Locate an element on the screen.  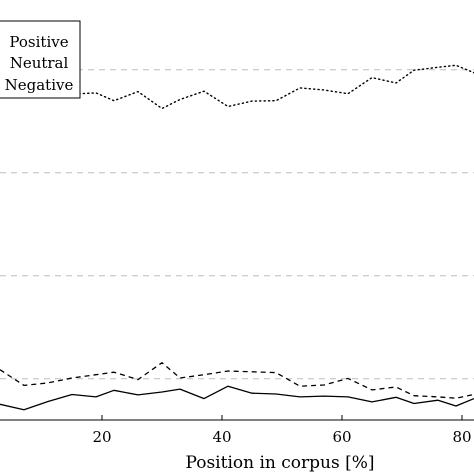
x-axis-label: Position in corpus [%] is located at coordinates (279, 463).